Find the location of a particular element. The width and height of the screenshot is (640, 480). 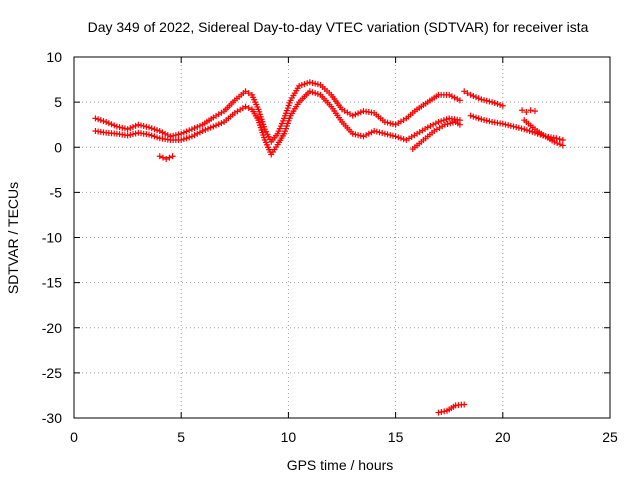

x-tick-label: 15 is located at coordinates (396, 437).